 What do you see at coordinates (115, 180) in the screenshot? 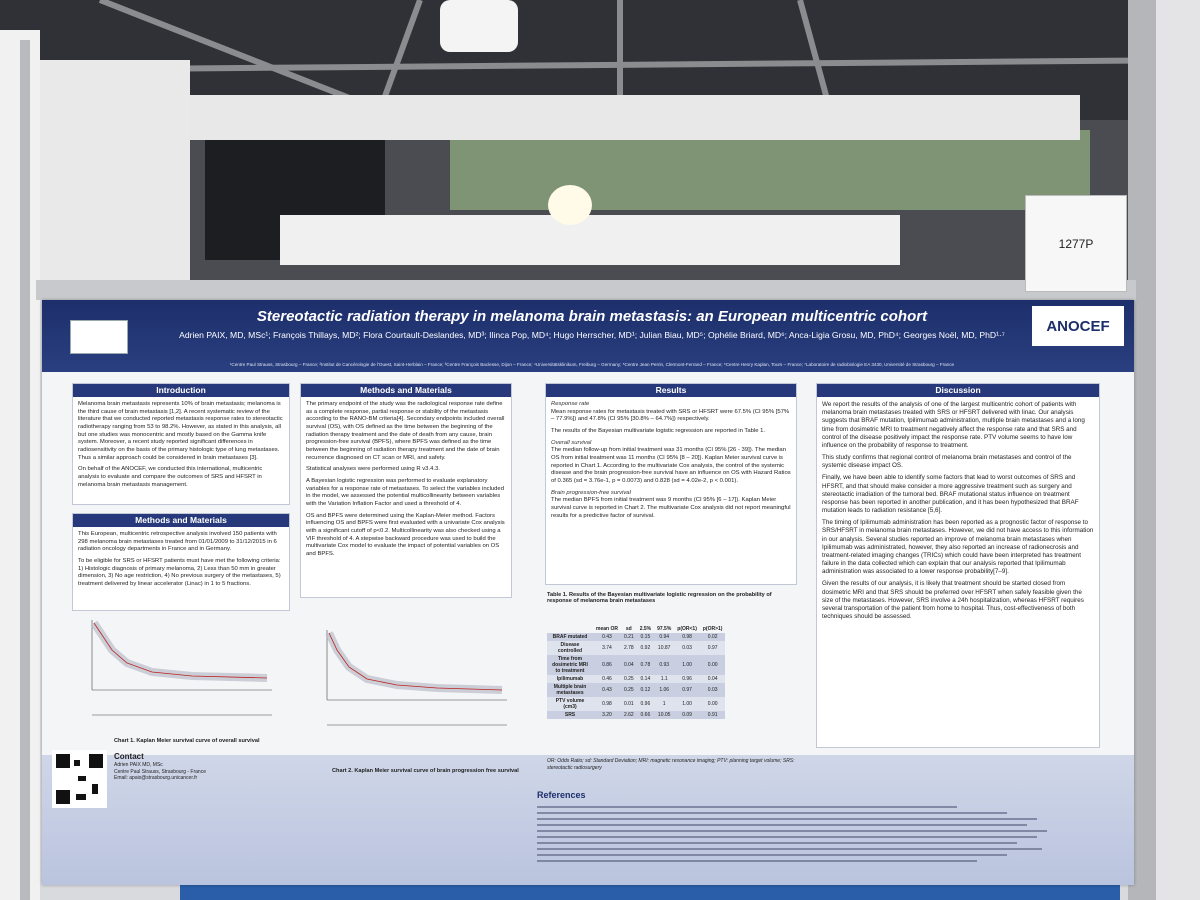
I see `left-wall` at bounding box center [115, 180].